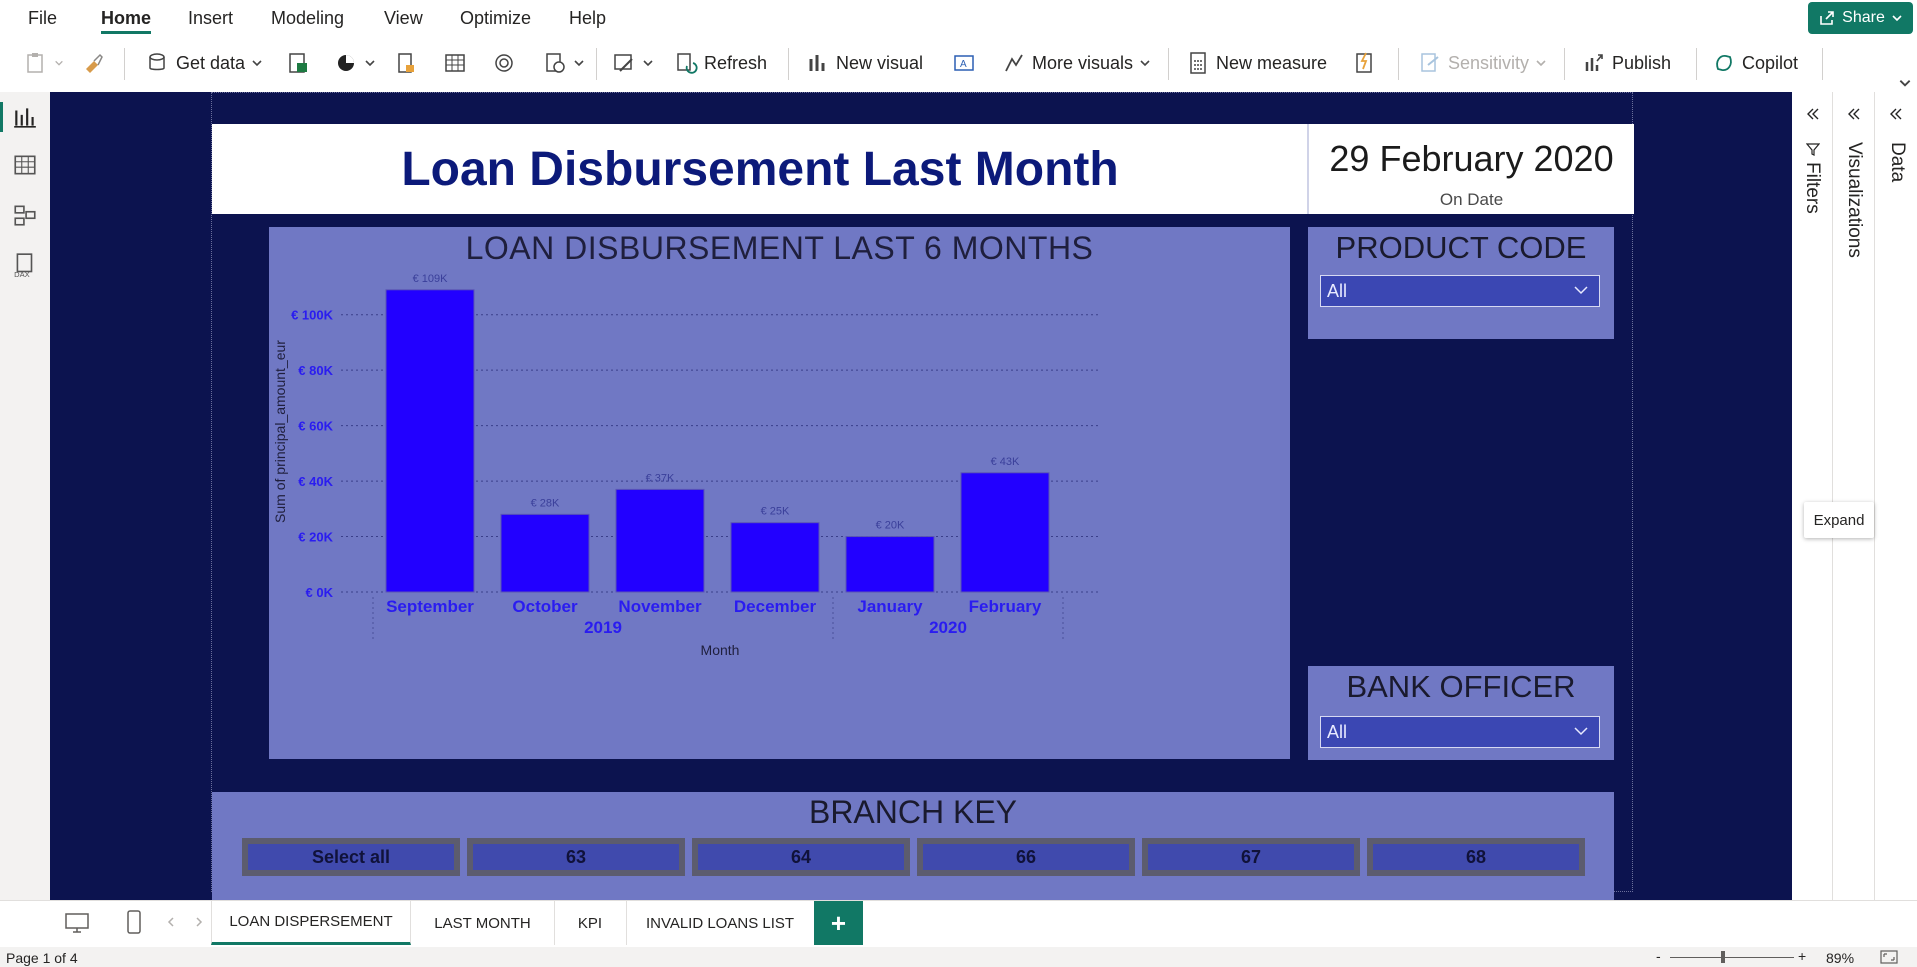 Image resolution: width=1917 pixels, height=967 pixels. What do you see at coordinates (633, 63) in the screenshot?
I see `transform-data-button` at bounding box center [633, 63].